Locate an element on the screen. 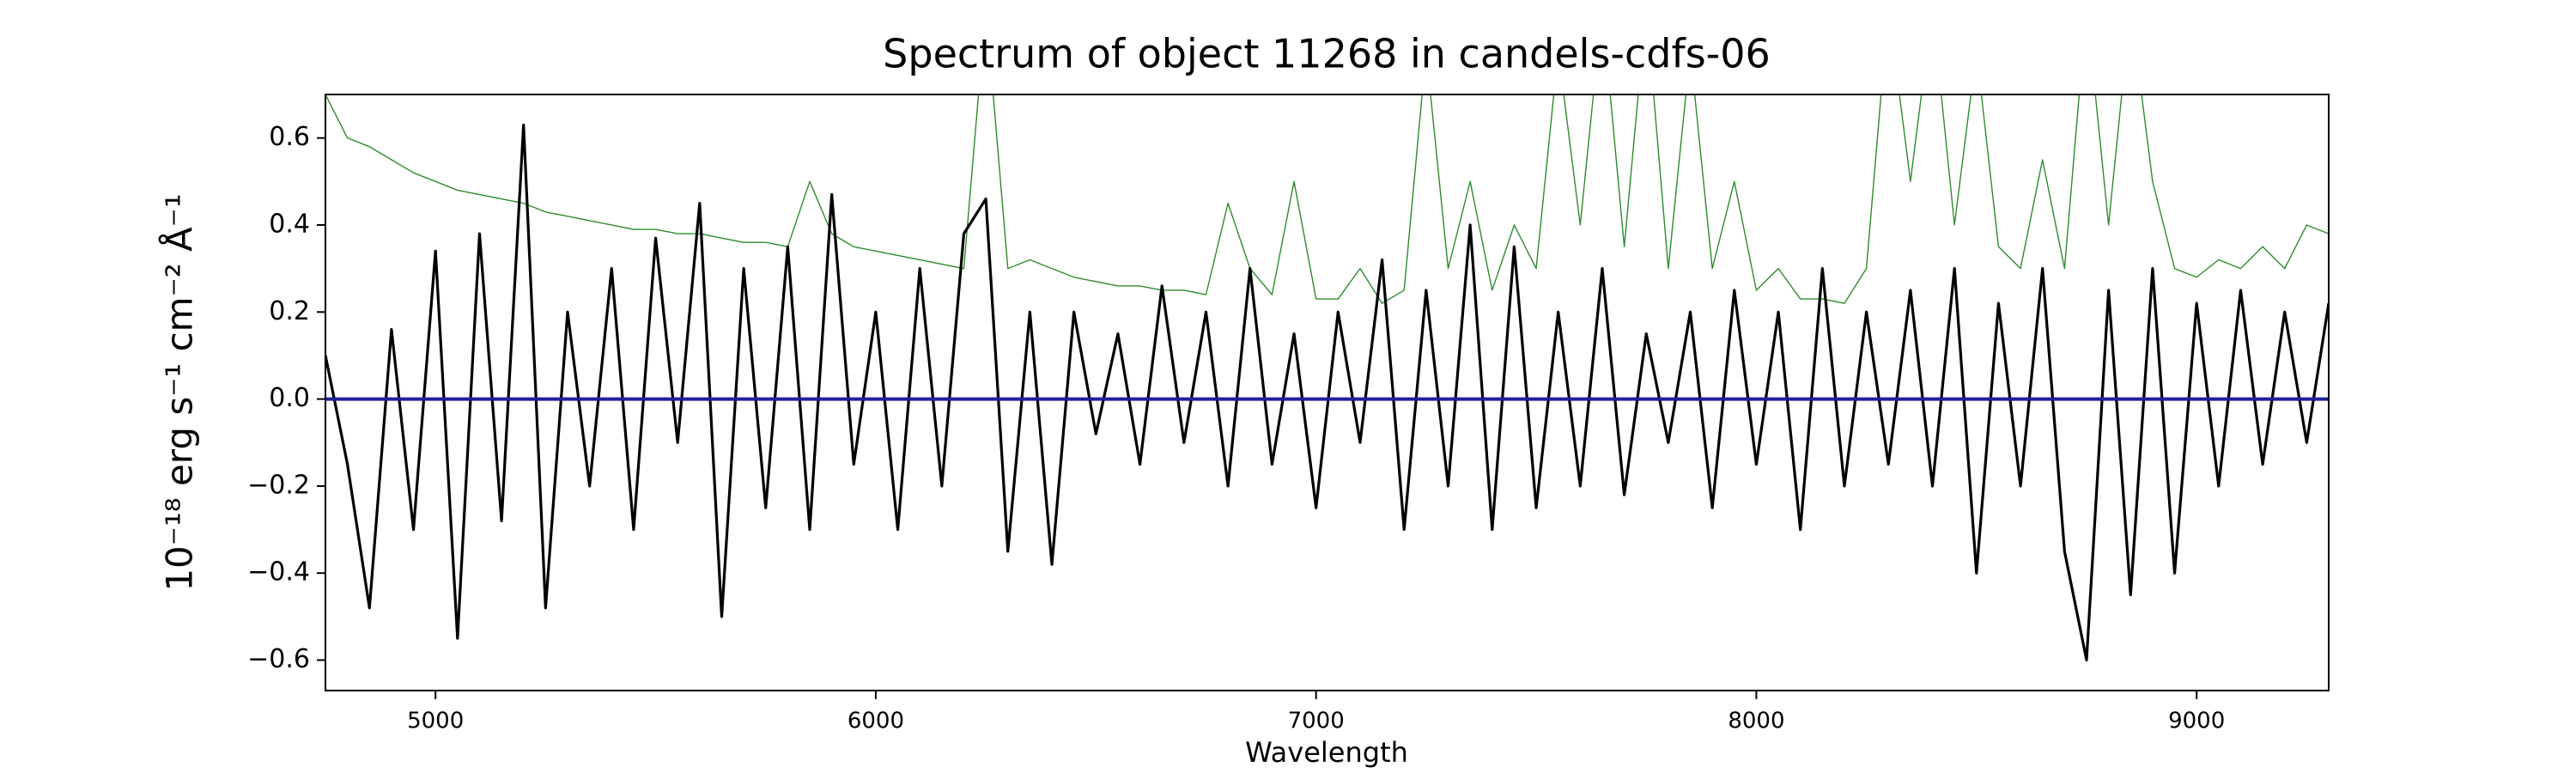 This screenshot has width=2576, height=773. y-tick-label: 0.4 is located at coordinates (290, 224).